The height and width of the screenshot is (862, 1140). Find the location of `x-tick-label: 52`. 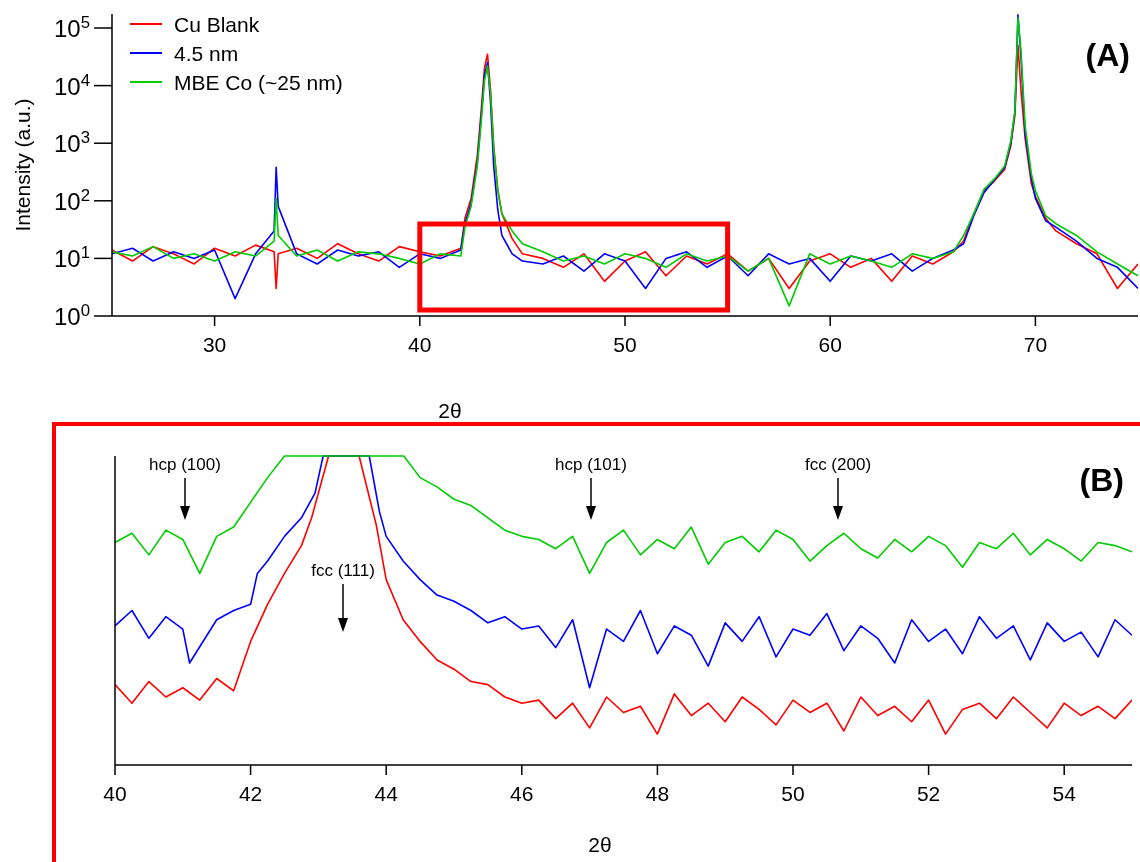

x-tick-label: 52 is located at coordinates (928, 793).